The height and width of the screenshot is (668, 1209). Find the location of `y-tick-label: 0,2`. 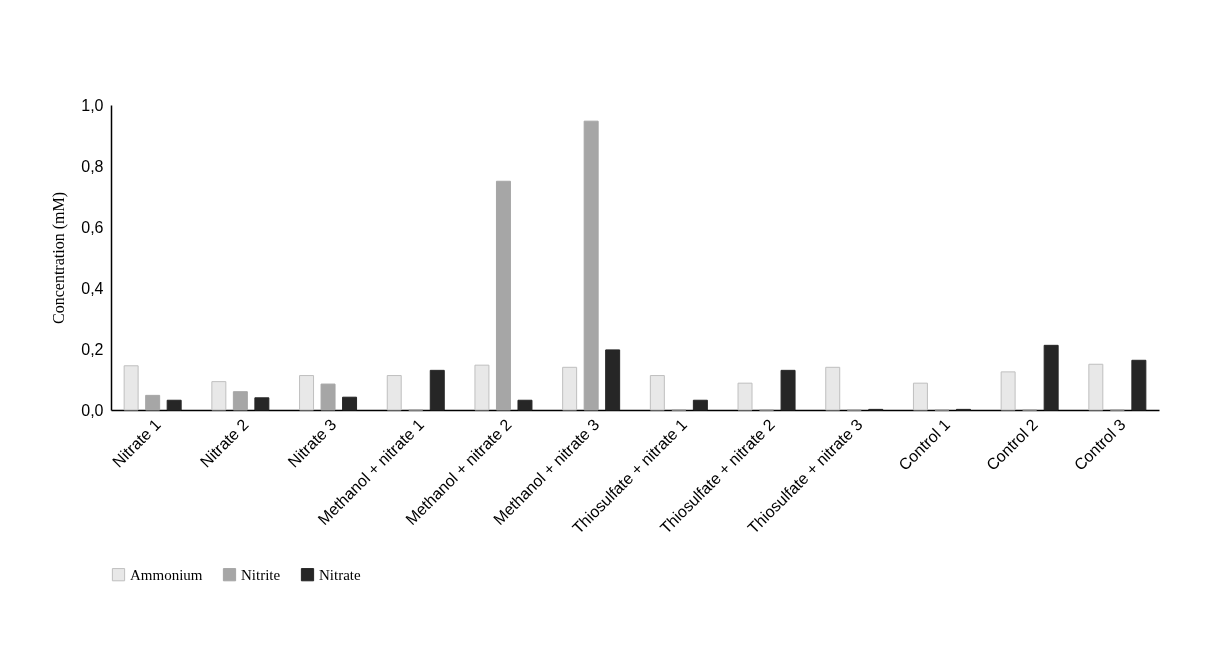

y-tick-label: 0,2 is located at coordinates (92, 349).